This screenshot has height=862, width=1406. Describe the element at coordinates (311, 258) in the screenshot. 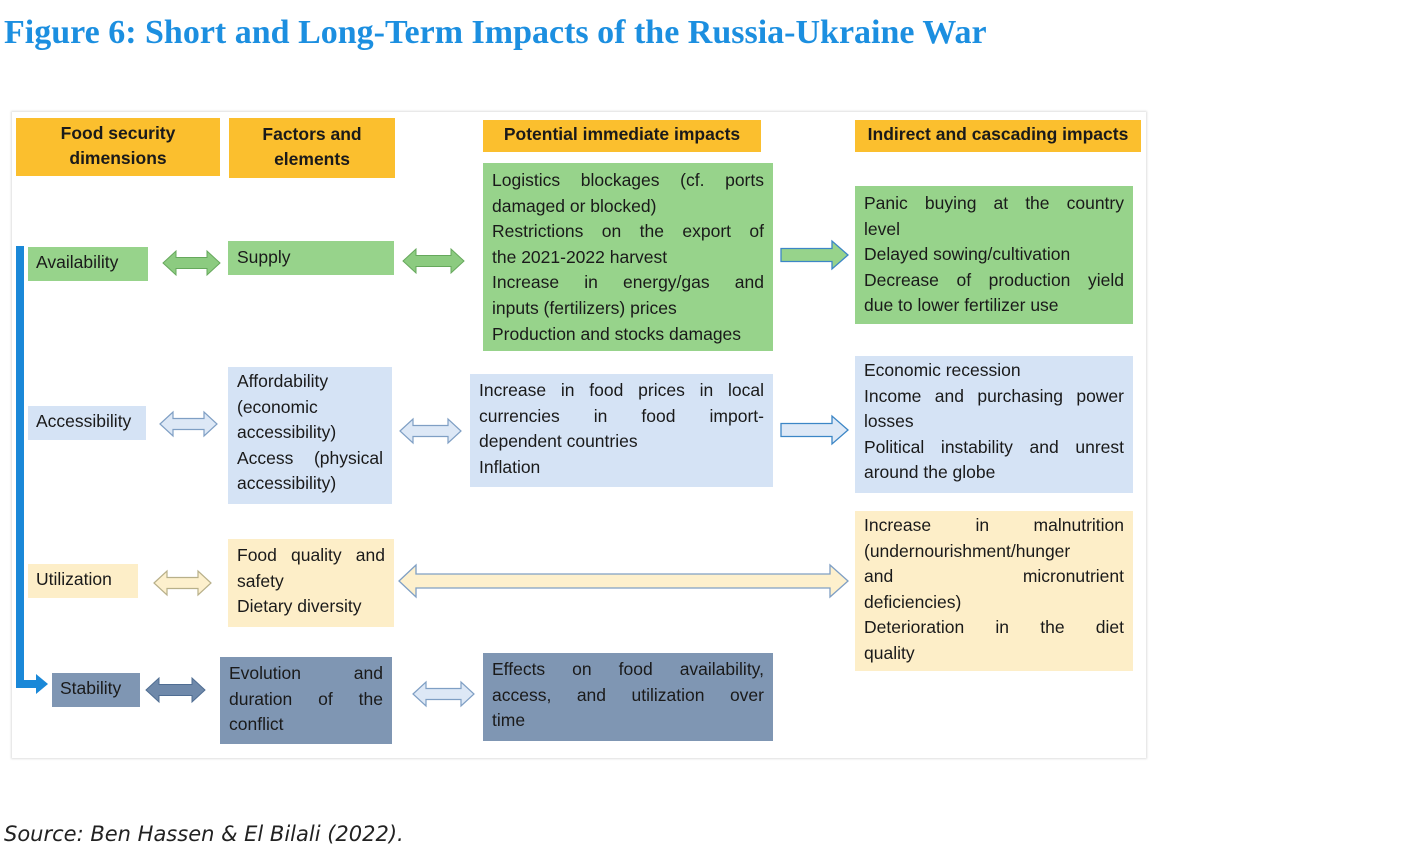

I see `factors-availability: Supply` at that location.